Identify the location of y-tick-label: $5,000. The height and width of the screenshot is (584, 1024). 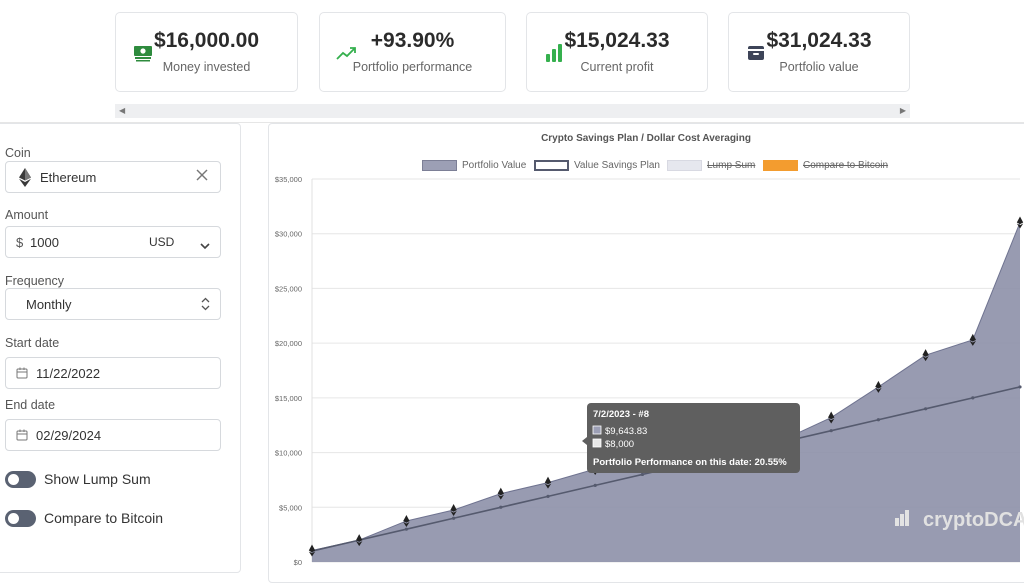
(290, 507).